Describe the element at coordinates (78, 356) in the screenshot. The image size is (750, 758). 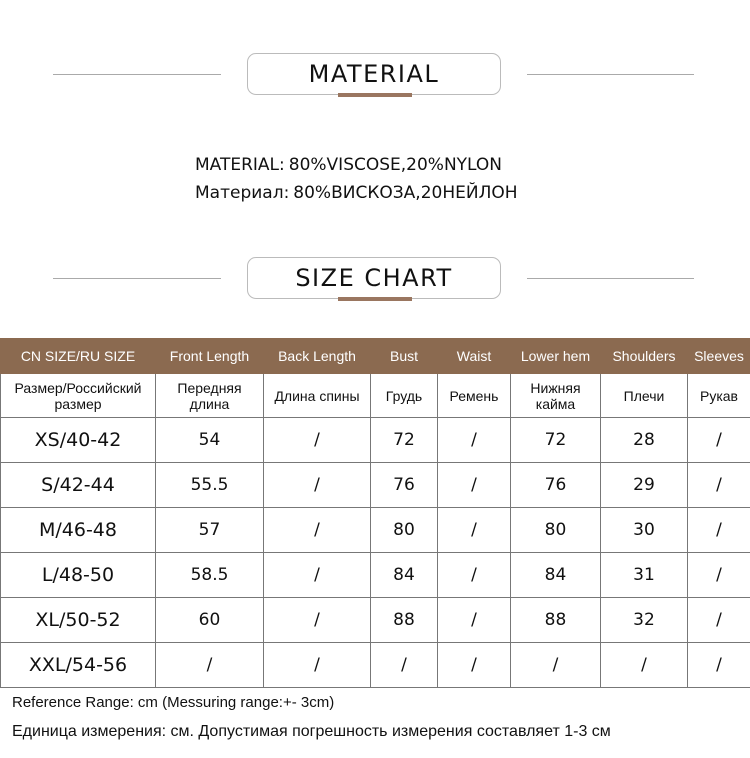
I see `table-cell: CN SIZE/RU SIZE` at that location.